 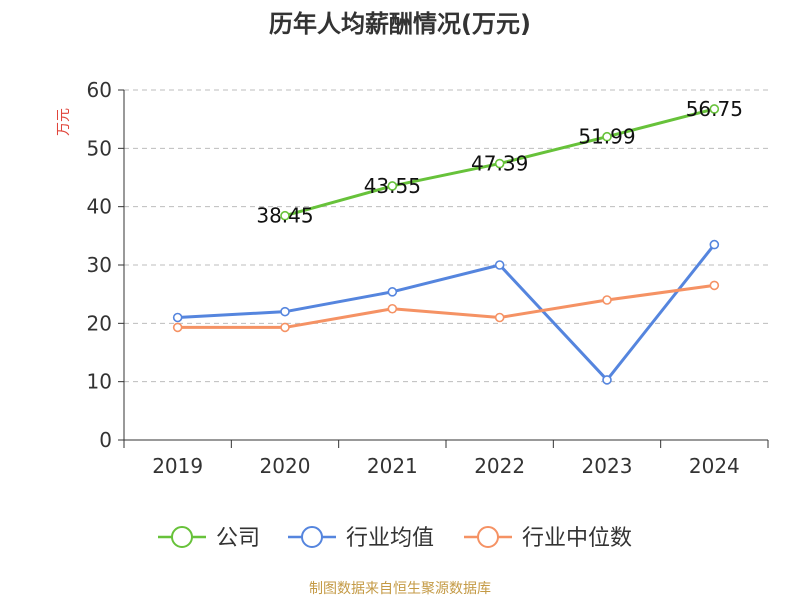 What do you see at coordinates (99, 382) in the screenshot?
I see `y-tick-label: 10` at bounding box center [99, 382].